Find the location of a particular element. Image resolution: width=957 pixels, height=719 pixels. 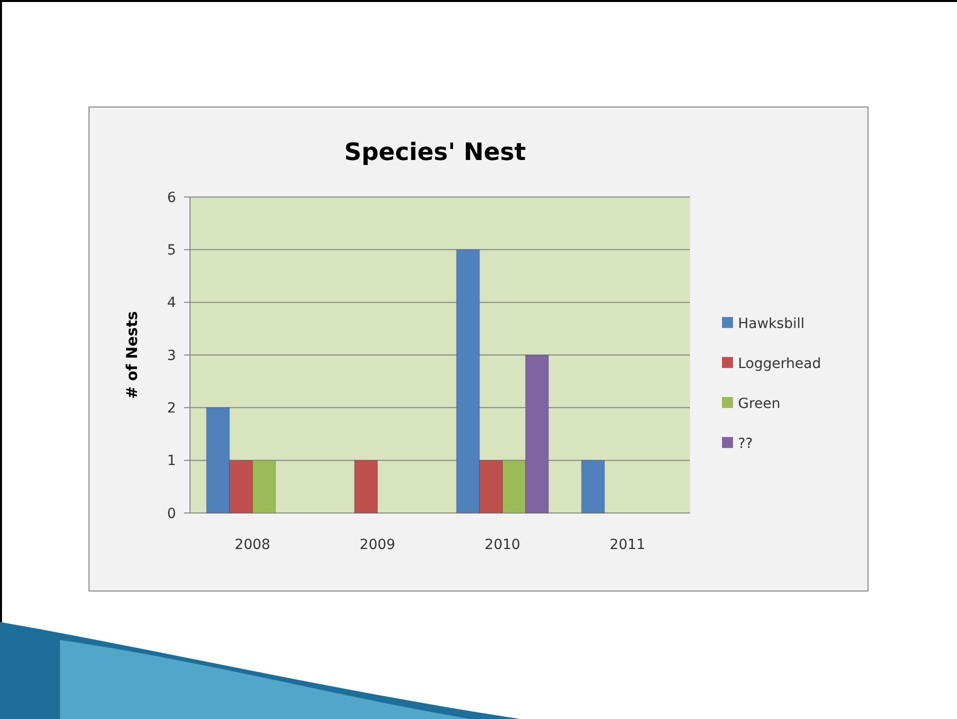

chart-title: Species' Nest is located at coordinates (435, 152).